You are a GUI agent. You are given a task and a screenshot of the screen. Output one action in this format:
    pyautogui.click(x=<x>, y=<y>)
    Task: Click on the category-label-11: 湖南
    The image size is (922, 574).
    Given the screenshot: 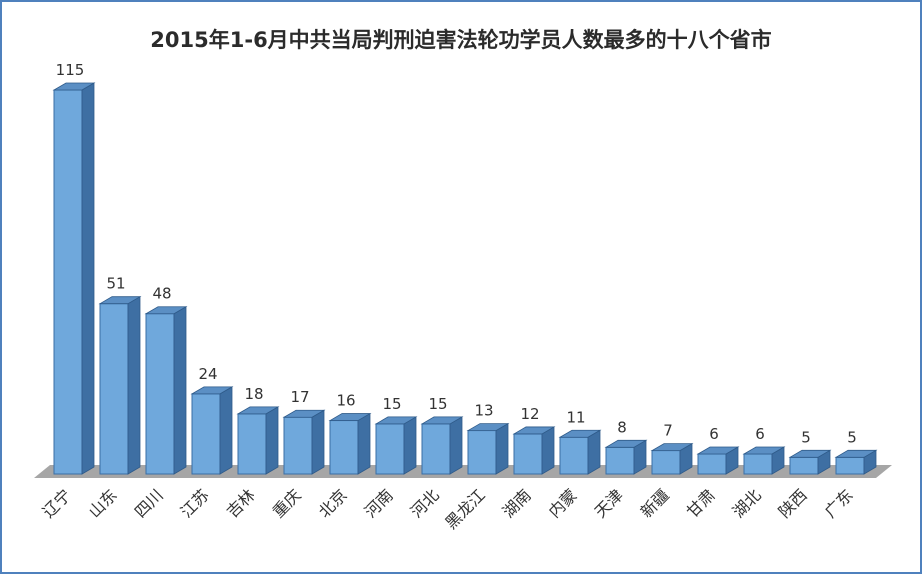 What is the action you would take?
    pyautogui.click(x=517, y=503)
    